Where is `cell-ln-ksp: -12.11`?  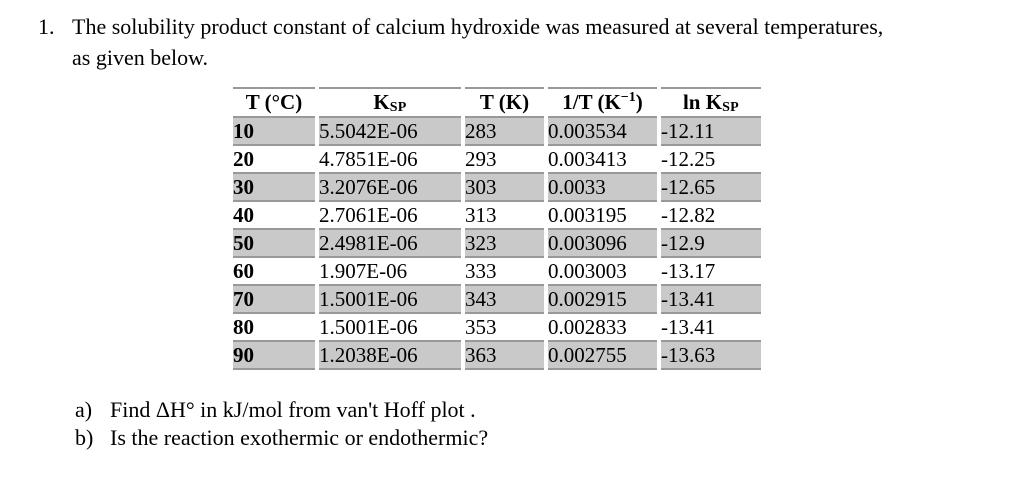
cell-ln-ksp: -12.11 is located at coordinates (711, 132).